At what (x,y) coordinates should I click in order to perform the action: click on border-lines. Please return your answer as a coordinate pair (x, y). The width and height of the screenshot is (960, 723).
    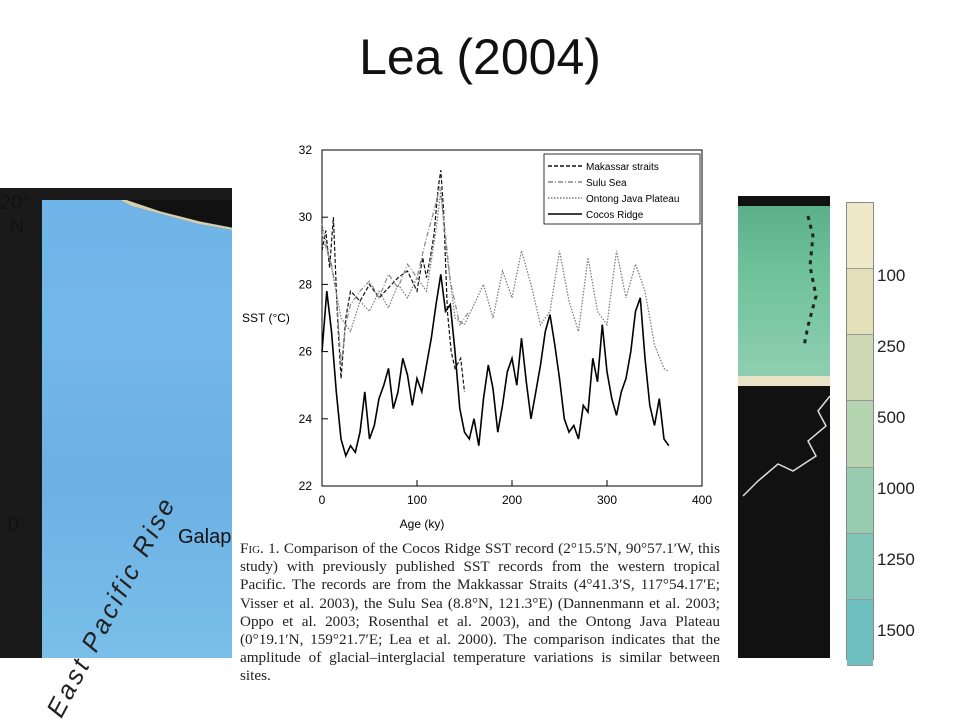
    Looking at the image, I should click on (786, 356).